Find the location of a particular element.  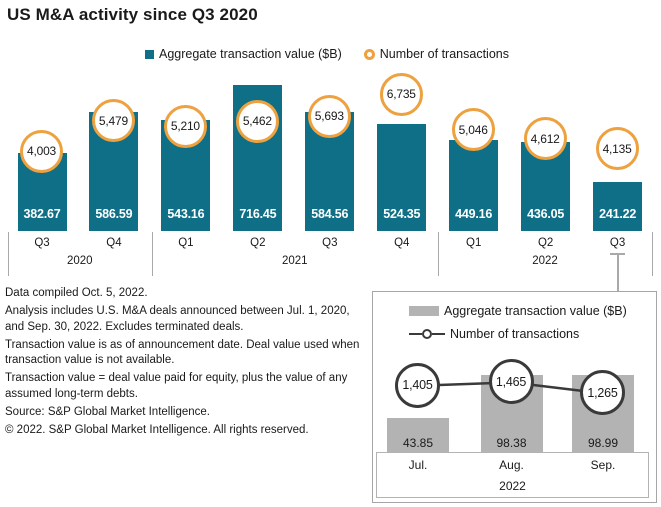

inset-transactions-circle: 1,265 is located at coordinates (602, 393).